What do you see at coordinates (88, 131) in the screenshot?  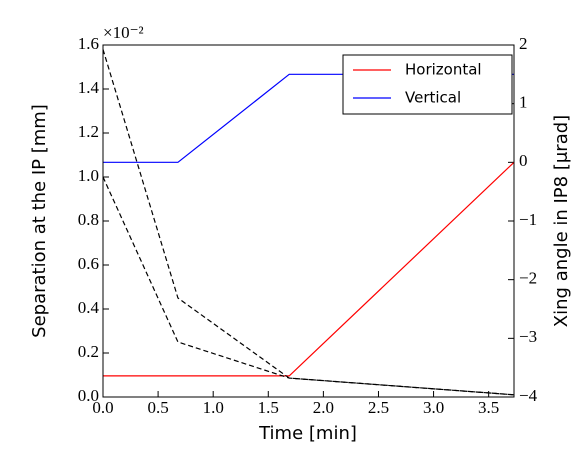 I see `y-tick-label: 1.2` at bounding box center [88, 131].